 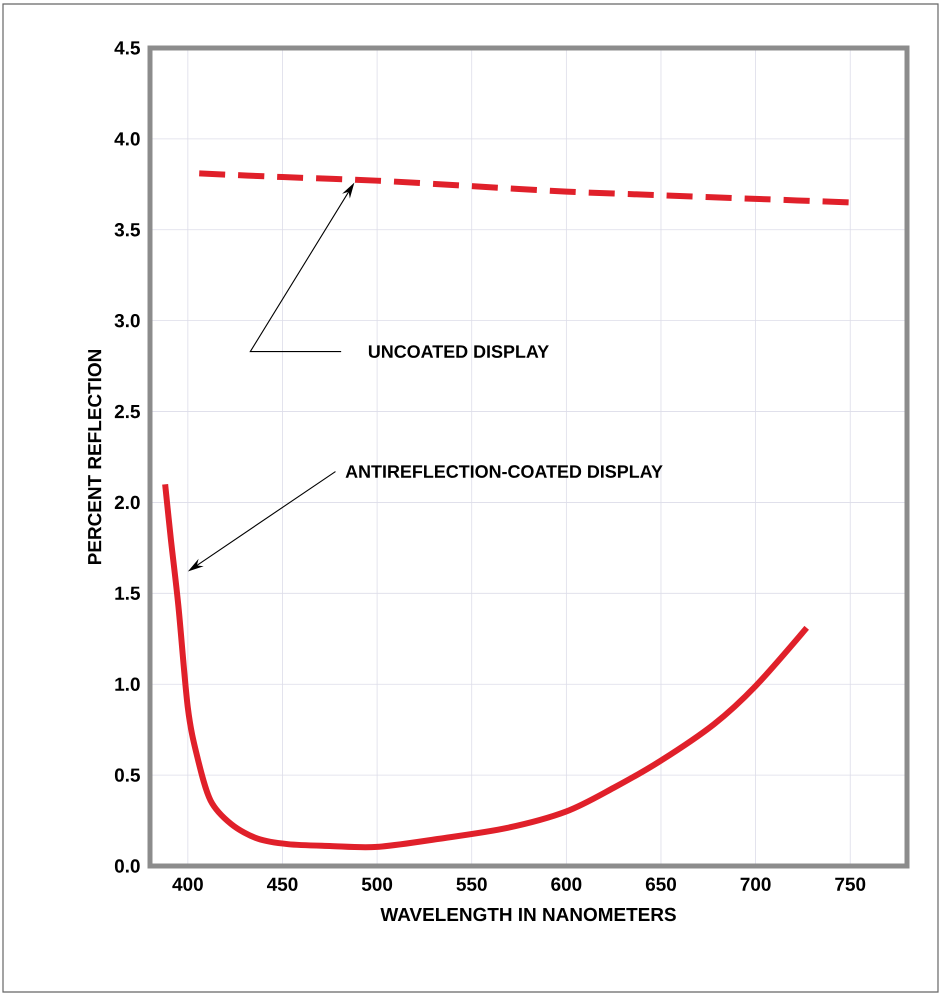 I want to click on y-tick-label: 0.5, so click(x=127, y=775).